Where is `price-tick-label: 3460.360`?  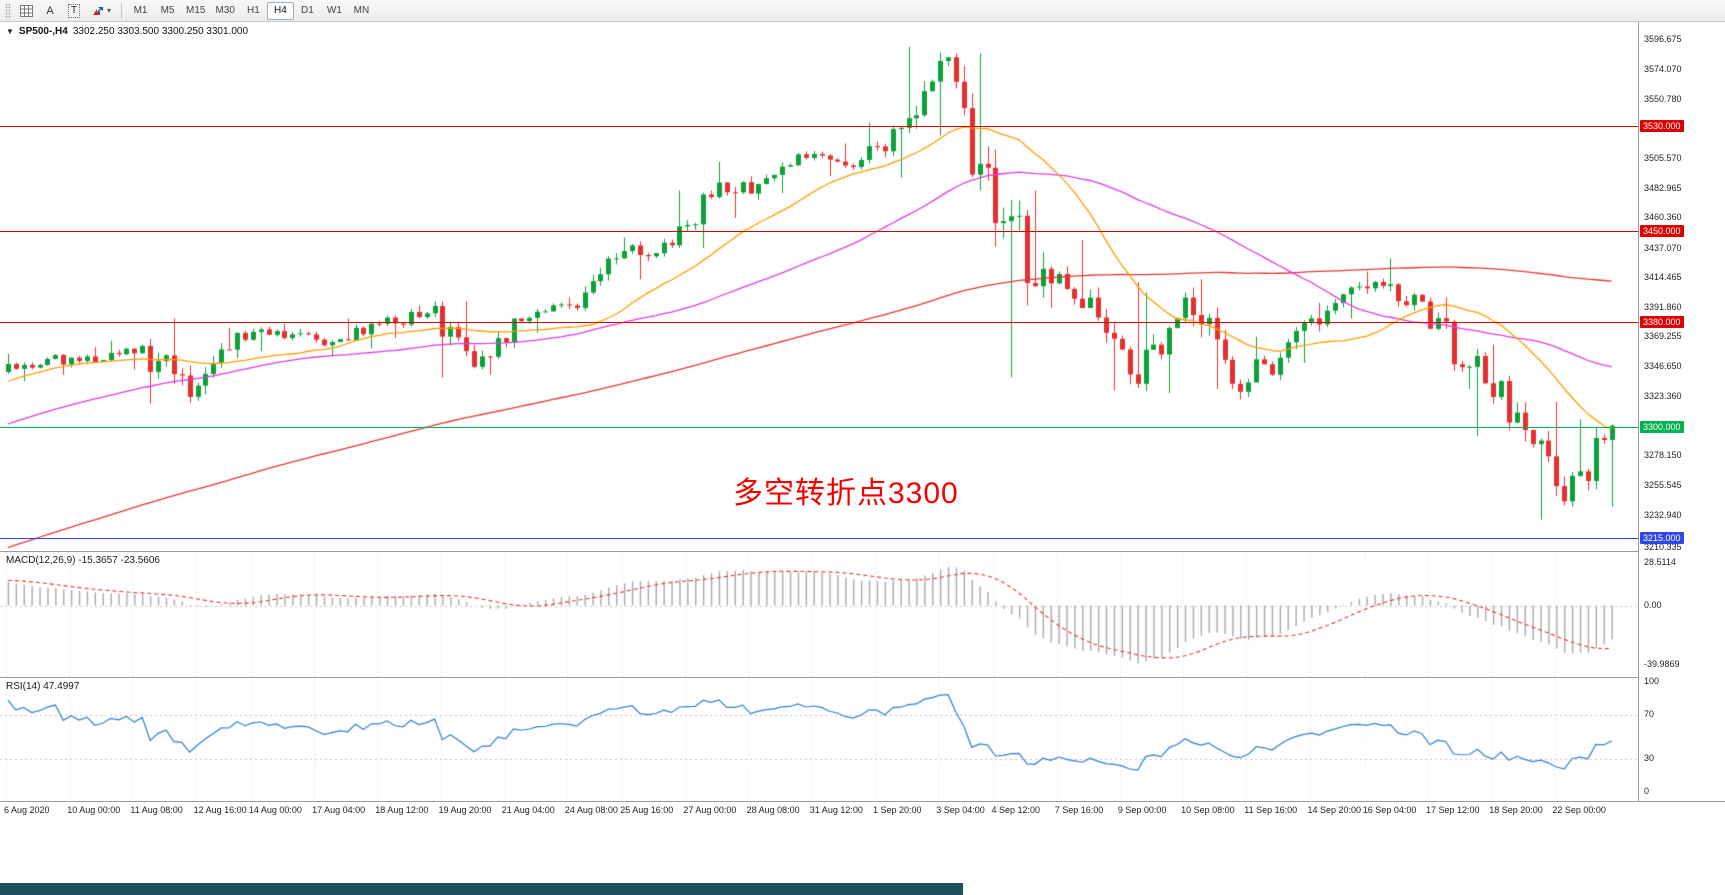 price-tick-label: 3460.360 is located at coordinates (1663, 217).